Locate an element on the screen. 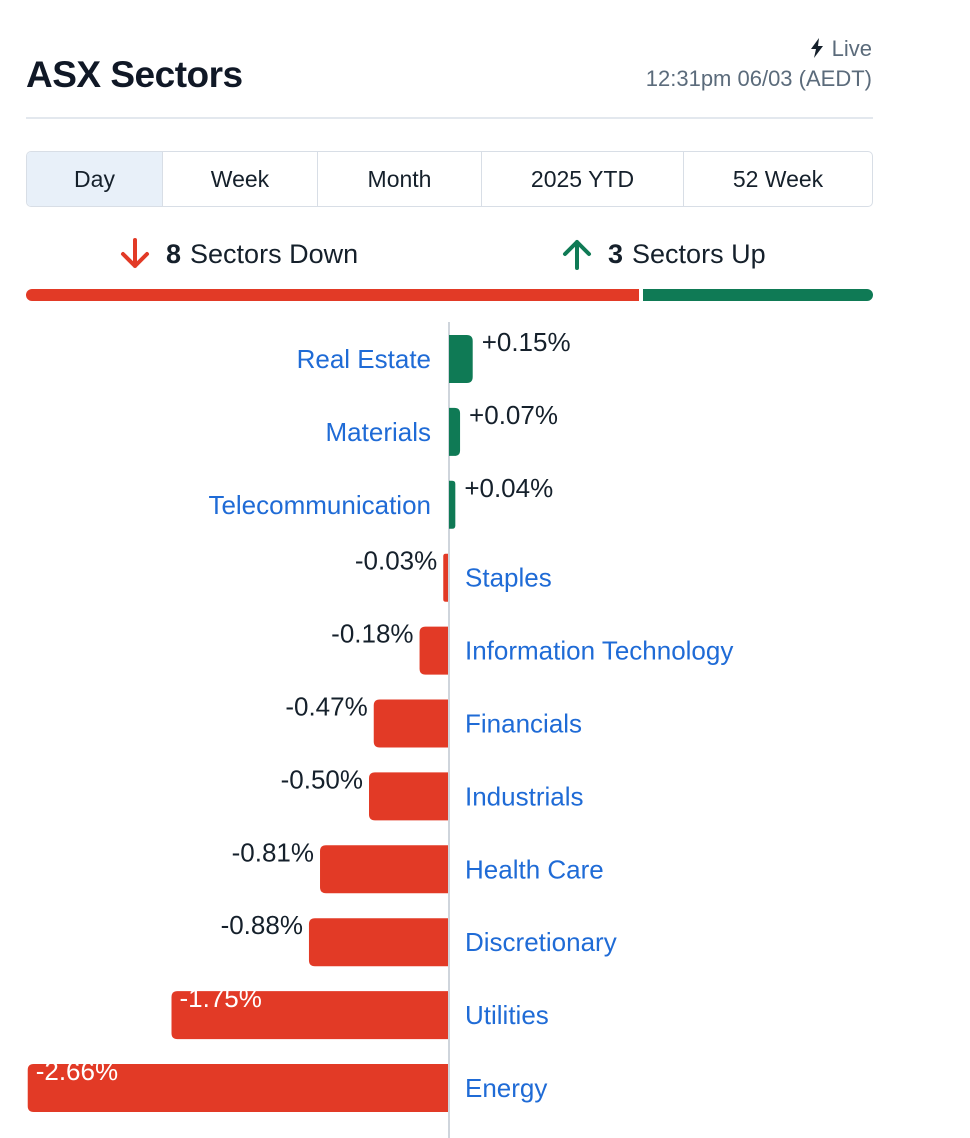 This screenshot has height=1138, width=970. tab-week: Week is located at coordinates (240, 179).